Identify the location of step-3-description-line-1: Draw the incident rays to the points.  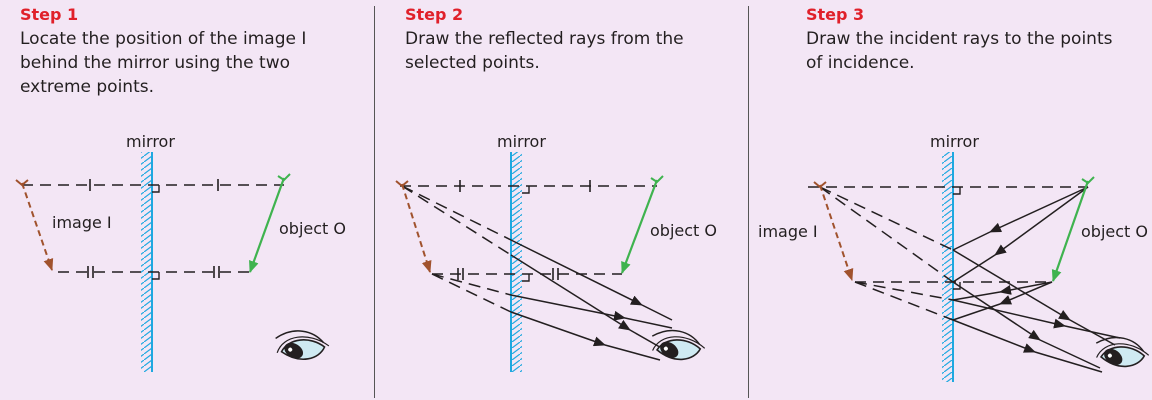
(959, 39).